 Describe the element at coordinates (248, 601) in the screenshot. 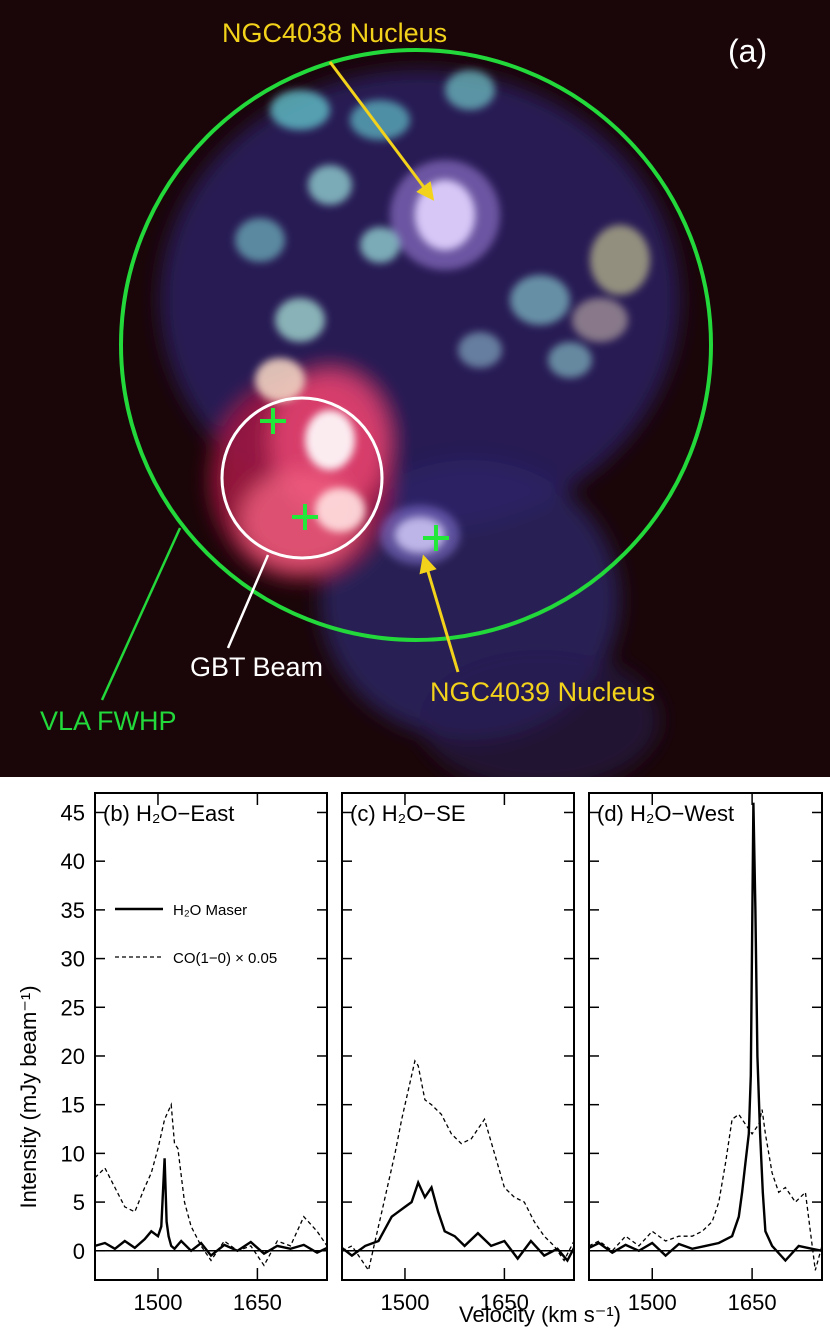

I see `gbt-beam-pointer` at that location.